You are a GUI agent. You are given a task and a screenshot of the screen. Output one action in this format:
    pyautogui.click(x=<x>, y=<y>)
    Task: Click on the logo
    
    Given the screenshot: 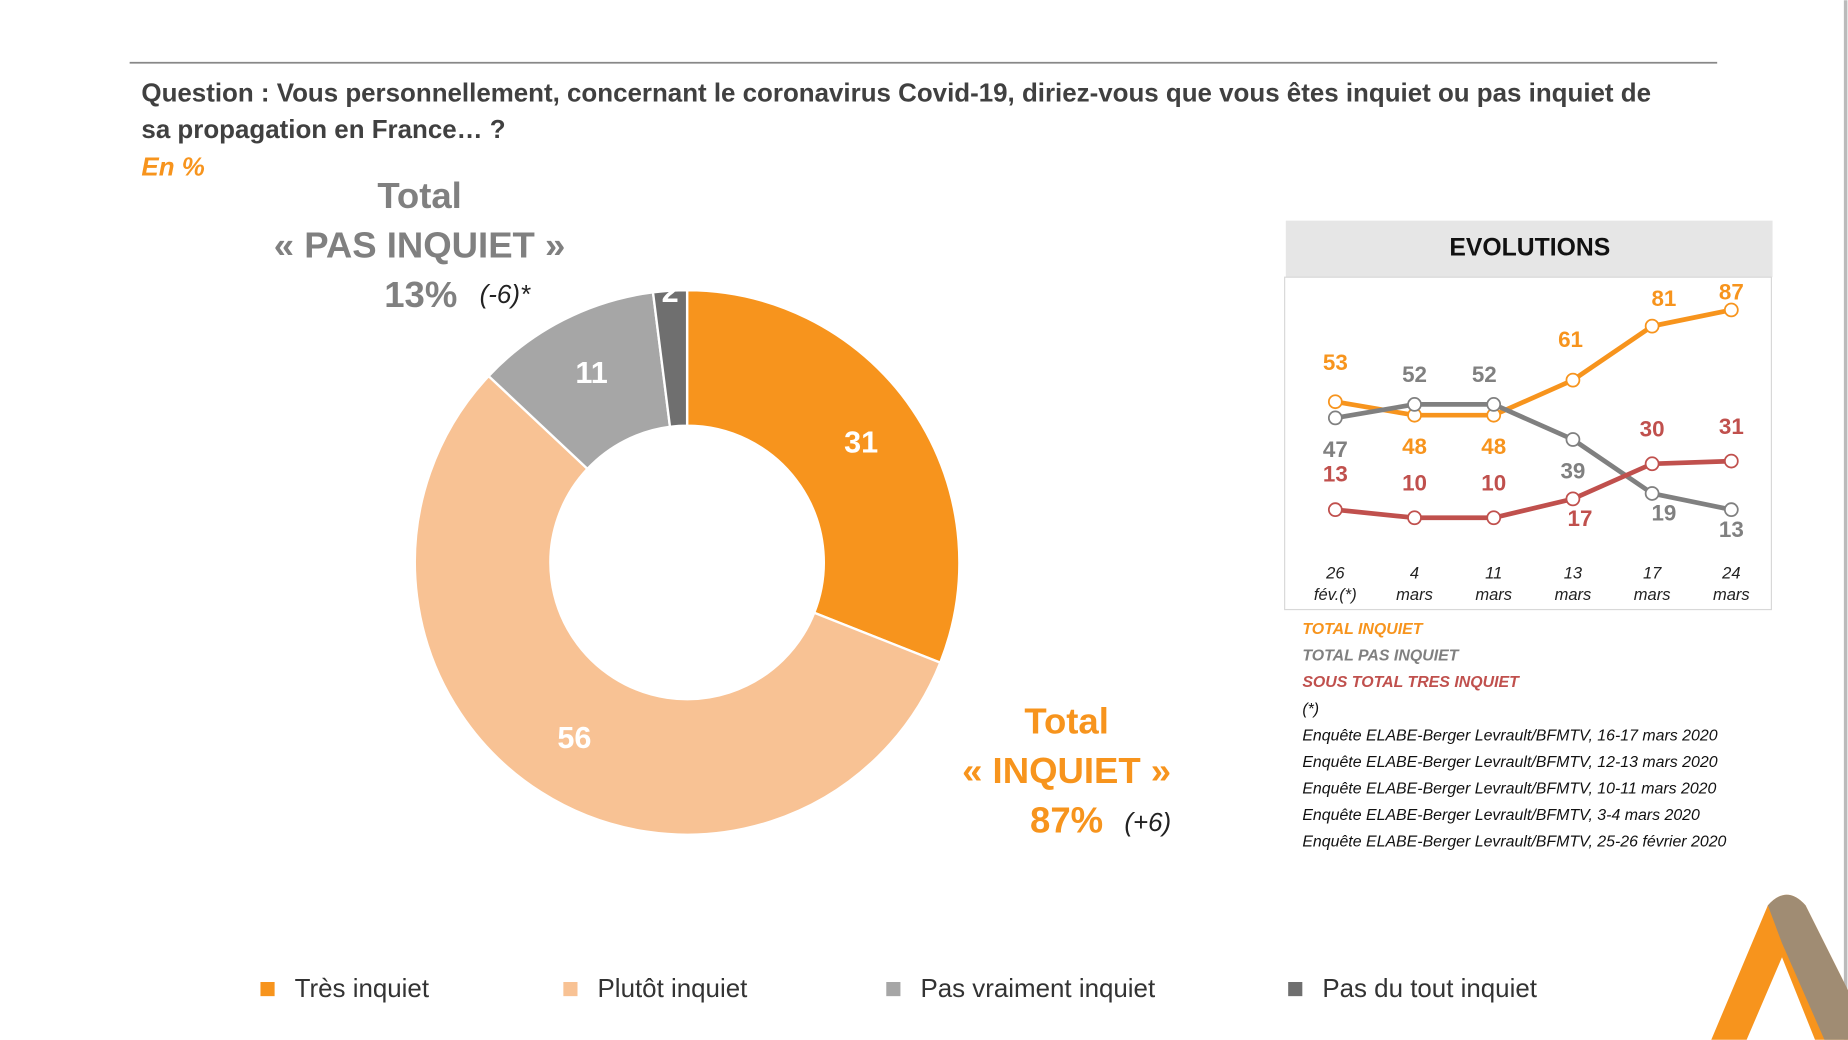 What is the action you would take?
    pyautogui.click(x=1779, y=967)
    